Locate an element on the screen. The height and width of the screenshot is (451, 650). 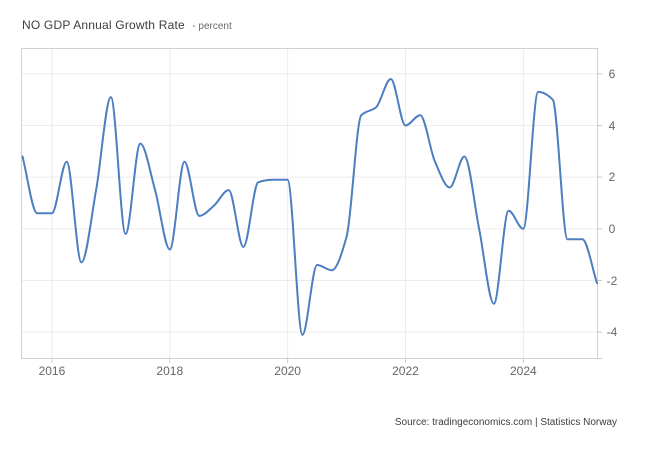
y-axis-label: 4 is located at coordinates (612, 125).